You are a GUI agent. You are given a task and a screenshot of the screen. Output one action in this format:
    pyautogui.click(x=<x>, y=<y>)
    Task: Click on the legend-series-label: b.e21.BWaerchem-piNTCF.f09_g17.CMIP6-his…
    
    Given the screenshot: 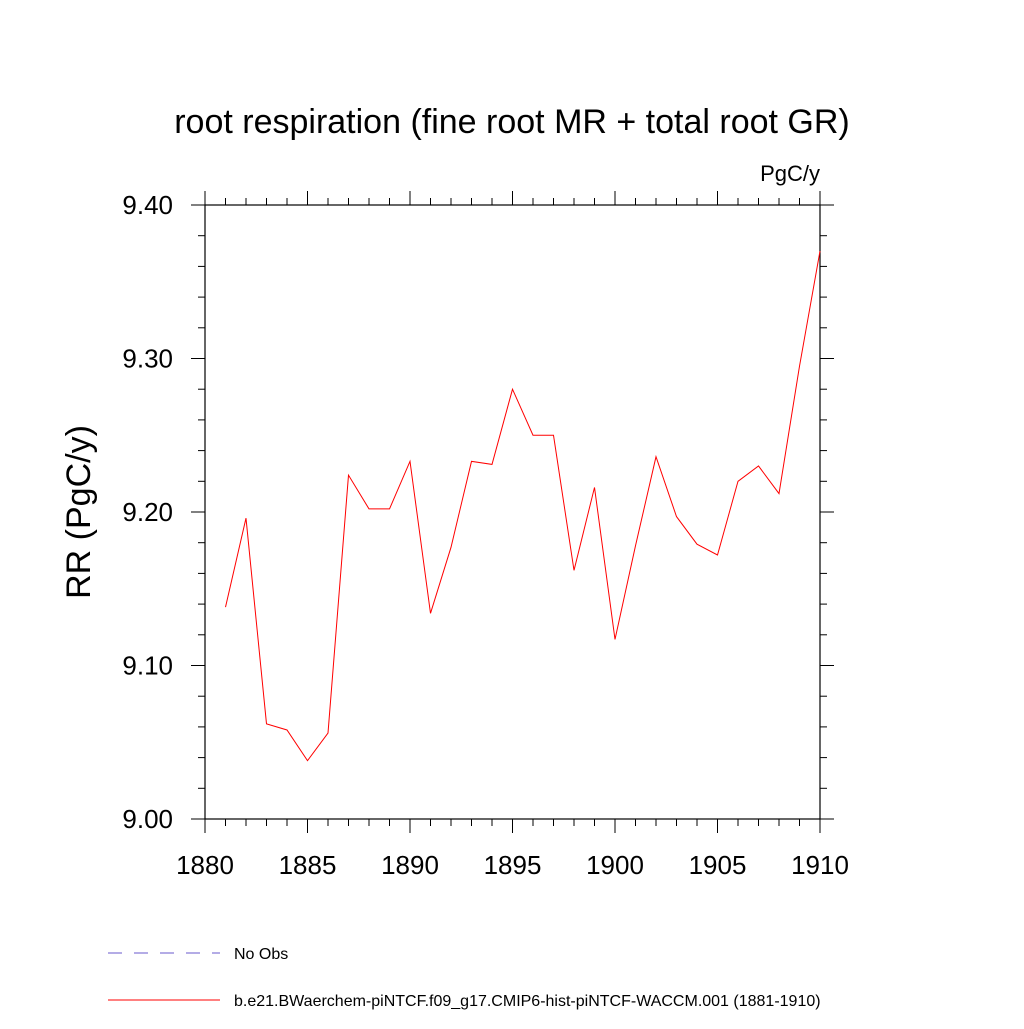 What is the action you would take?
    pyautogui.click(x=527, y=1001)
    